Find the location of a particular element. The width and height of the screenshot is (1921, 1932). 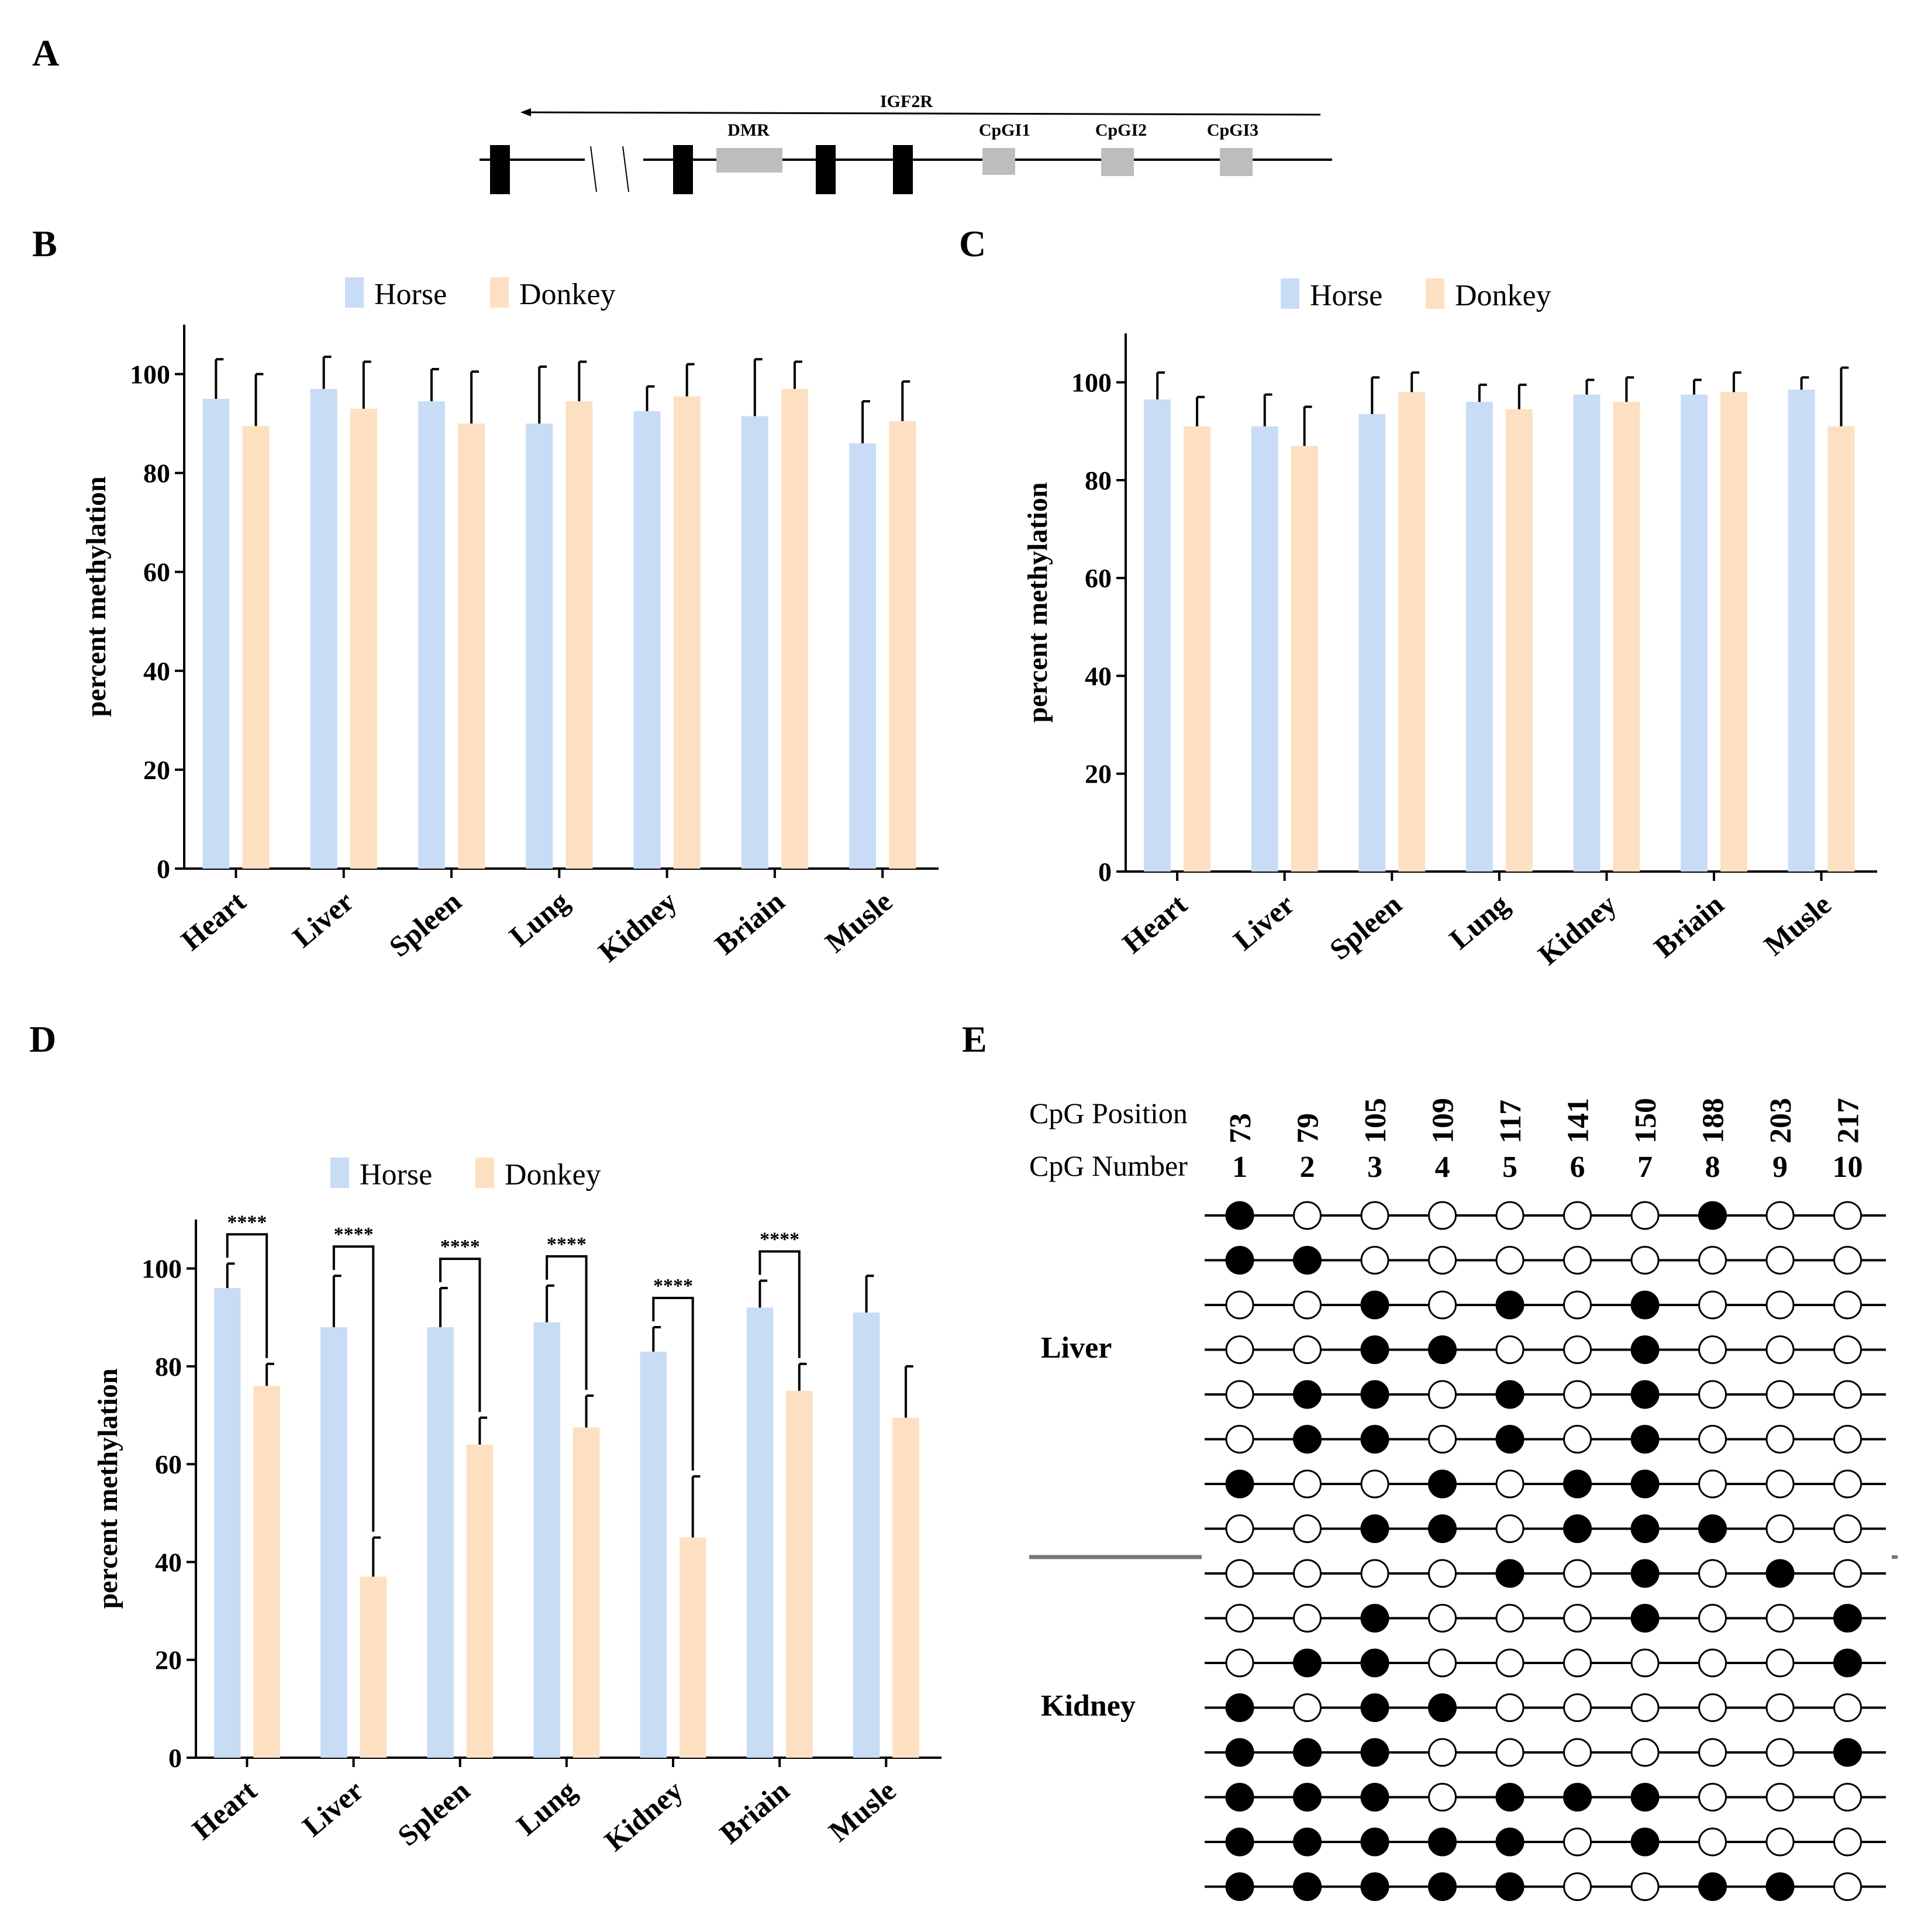

significance-label: **** is located at coordinates (460, 1247).